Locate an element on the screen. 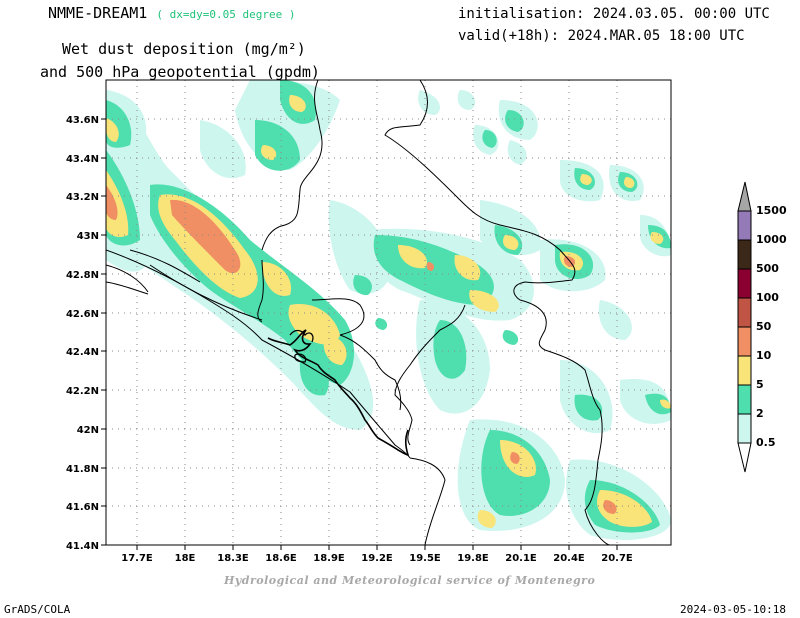  legend-level-label: 5 is located at coordinates (760, 384).